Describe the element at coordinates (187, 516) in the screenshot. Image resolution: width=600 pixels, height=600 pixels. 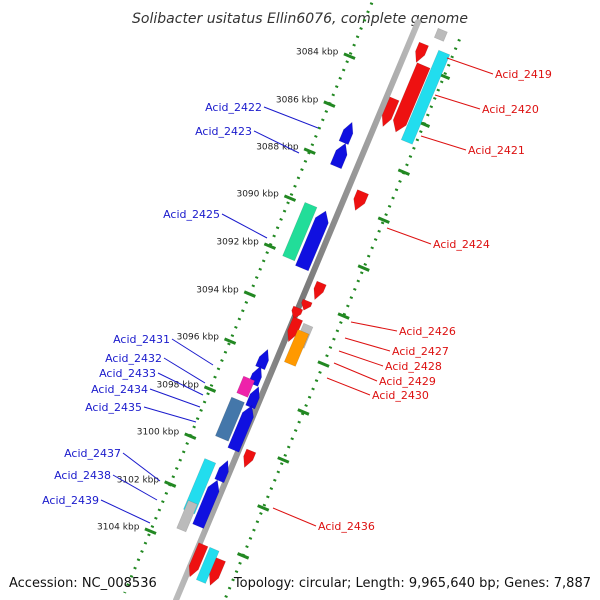
I see `gene-block-gray` at that location.